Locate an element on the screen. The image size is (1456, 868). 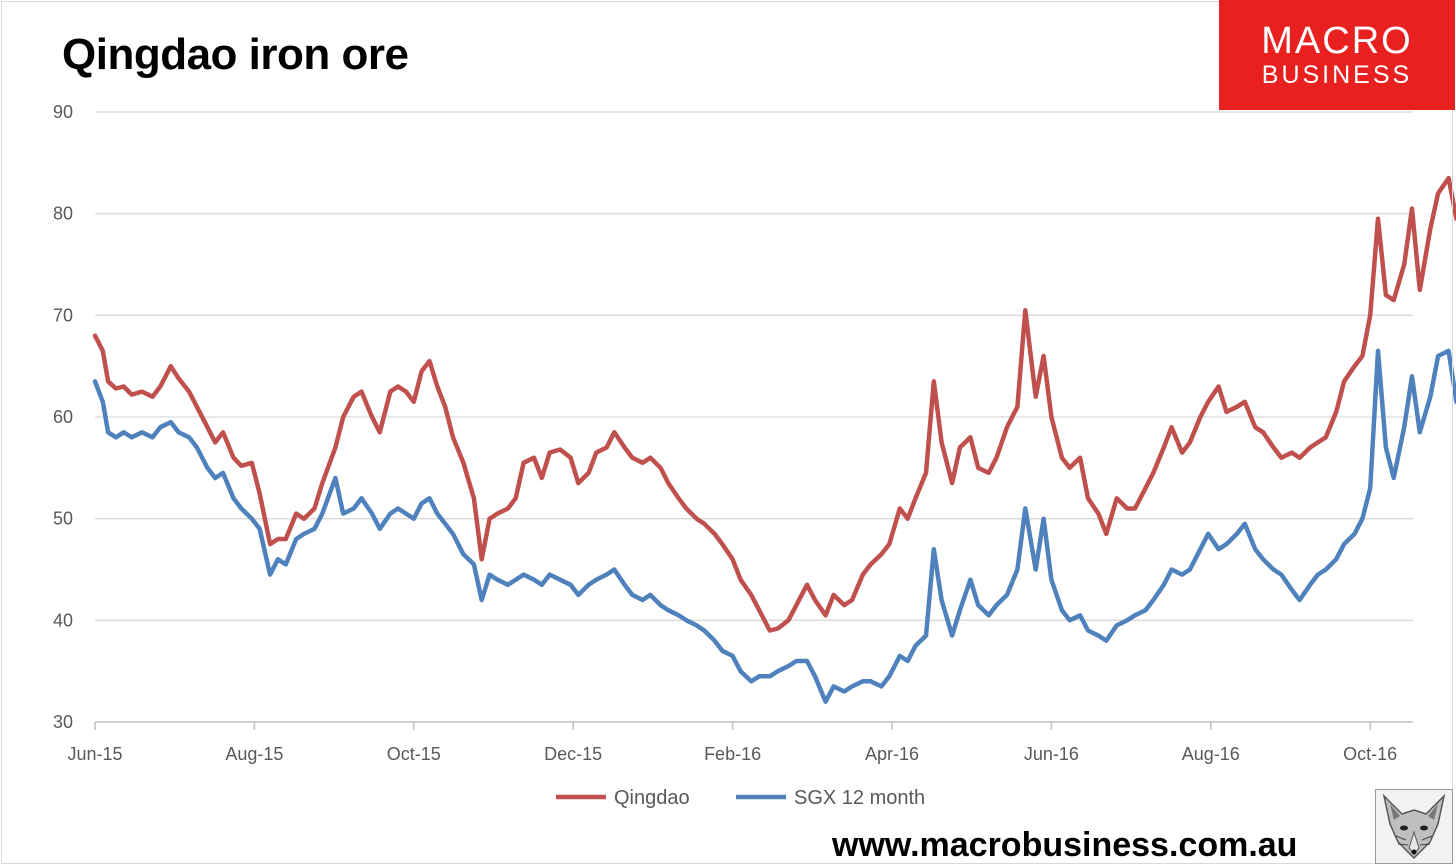
legend-label: SGX 12 month is located at coordinates (859, 798).